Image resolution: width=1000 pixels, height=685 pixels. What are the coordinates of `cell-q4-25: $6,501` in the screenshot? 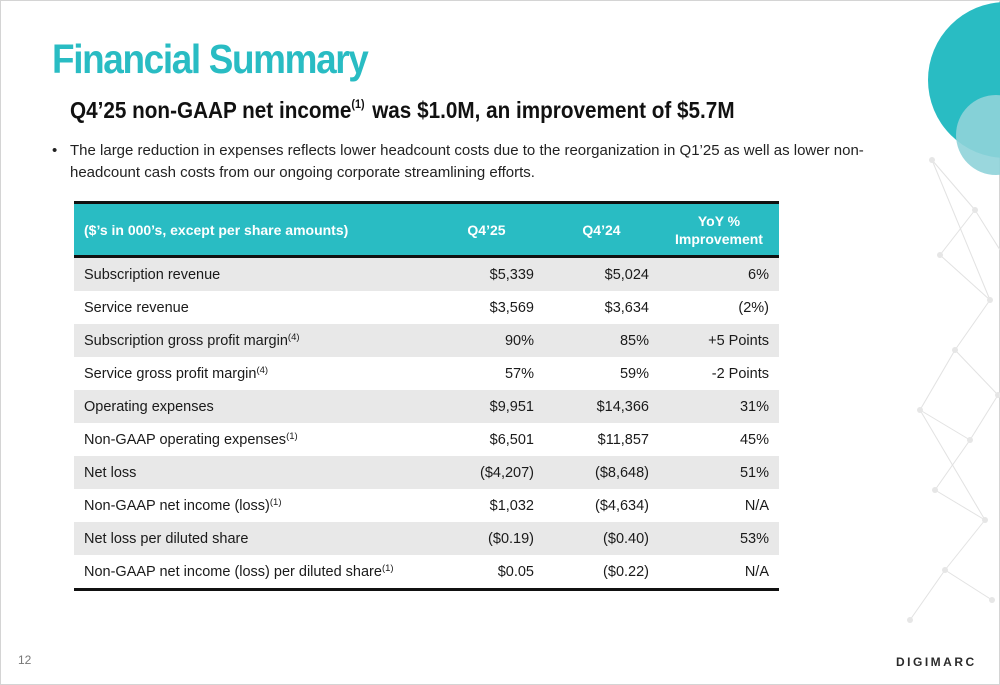 It's located at (511, 439).